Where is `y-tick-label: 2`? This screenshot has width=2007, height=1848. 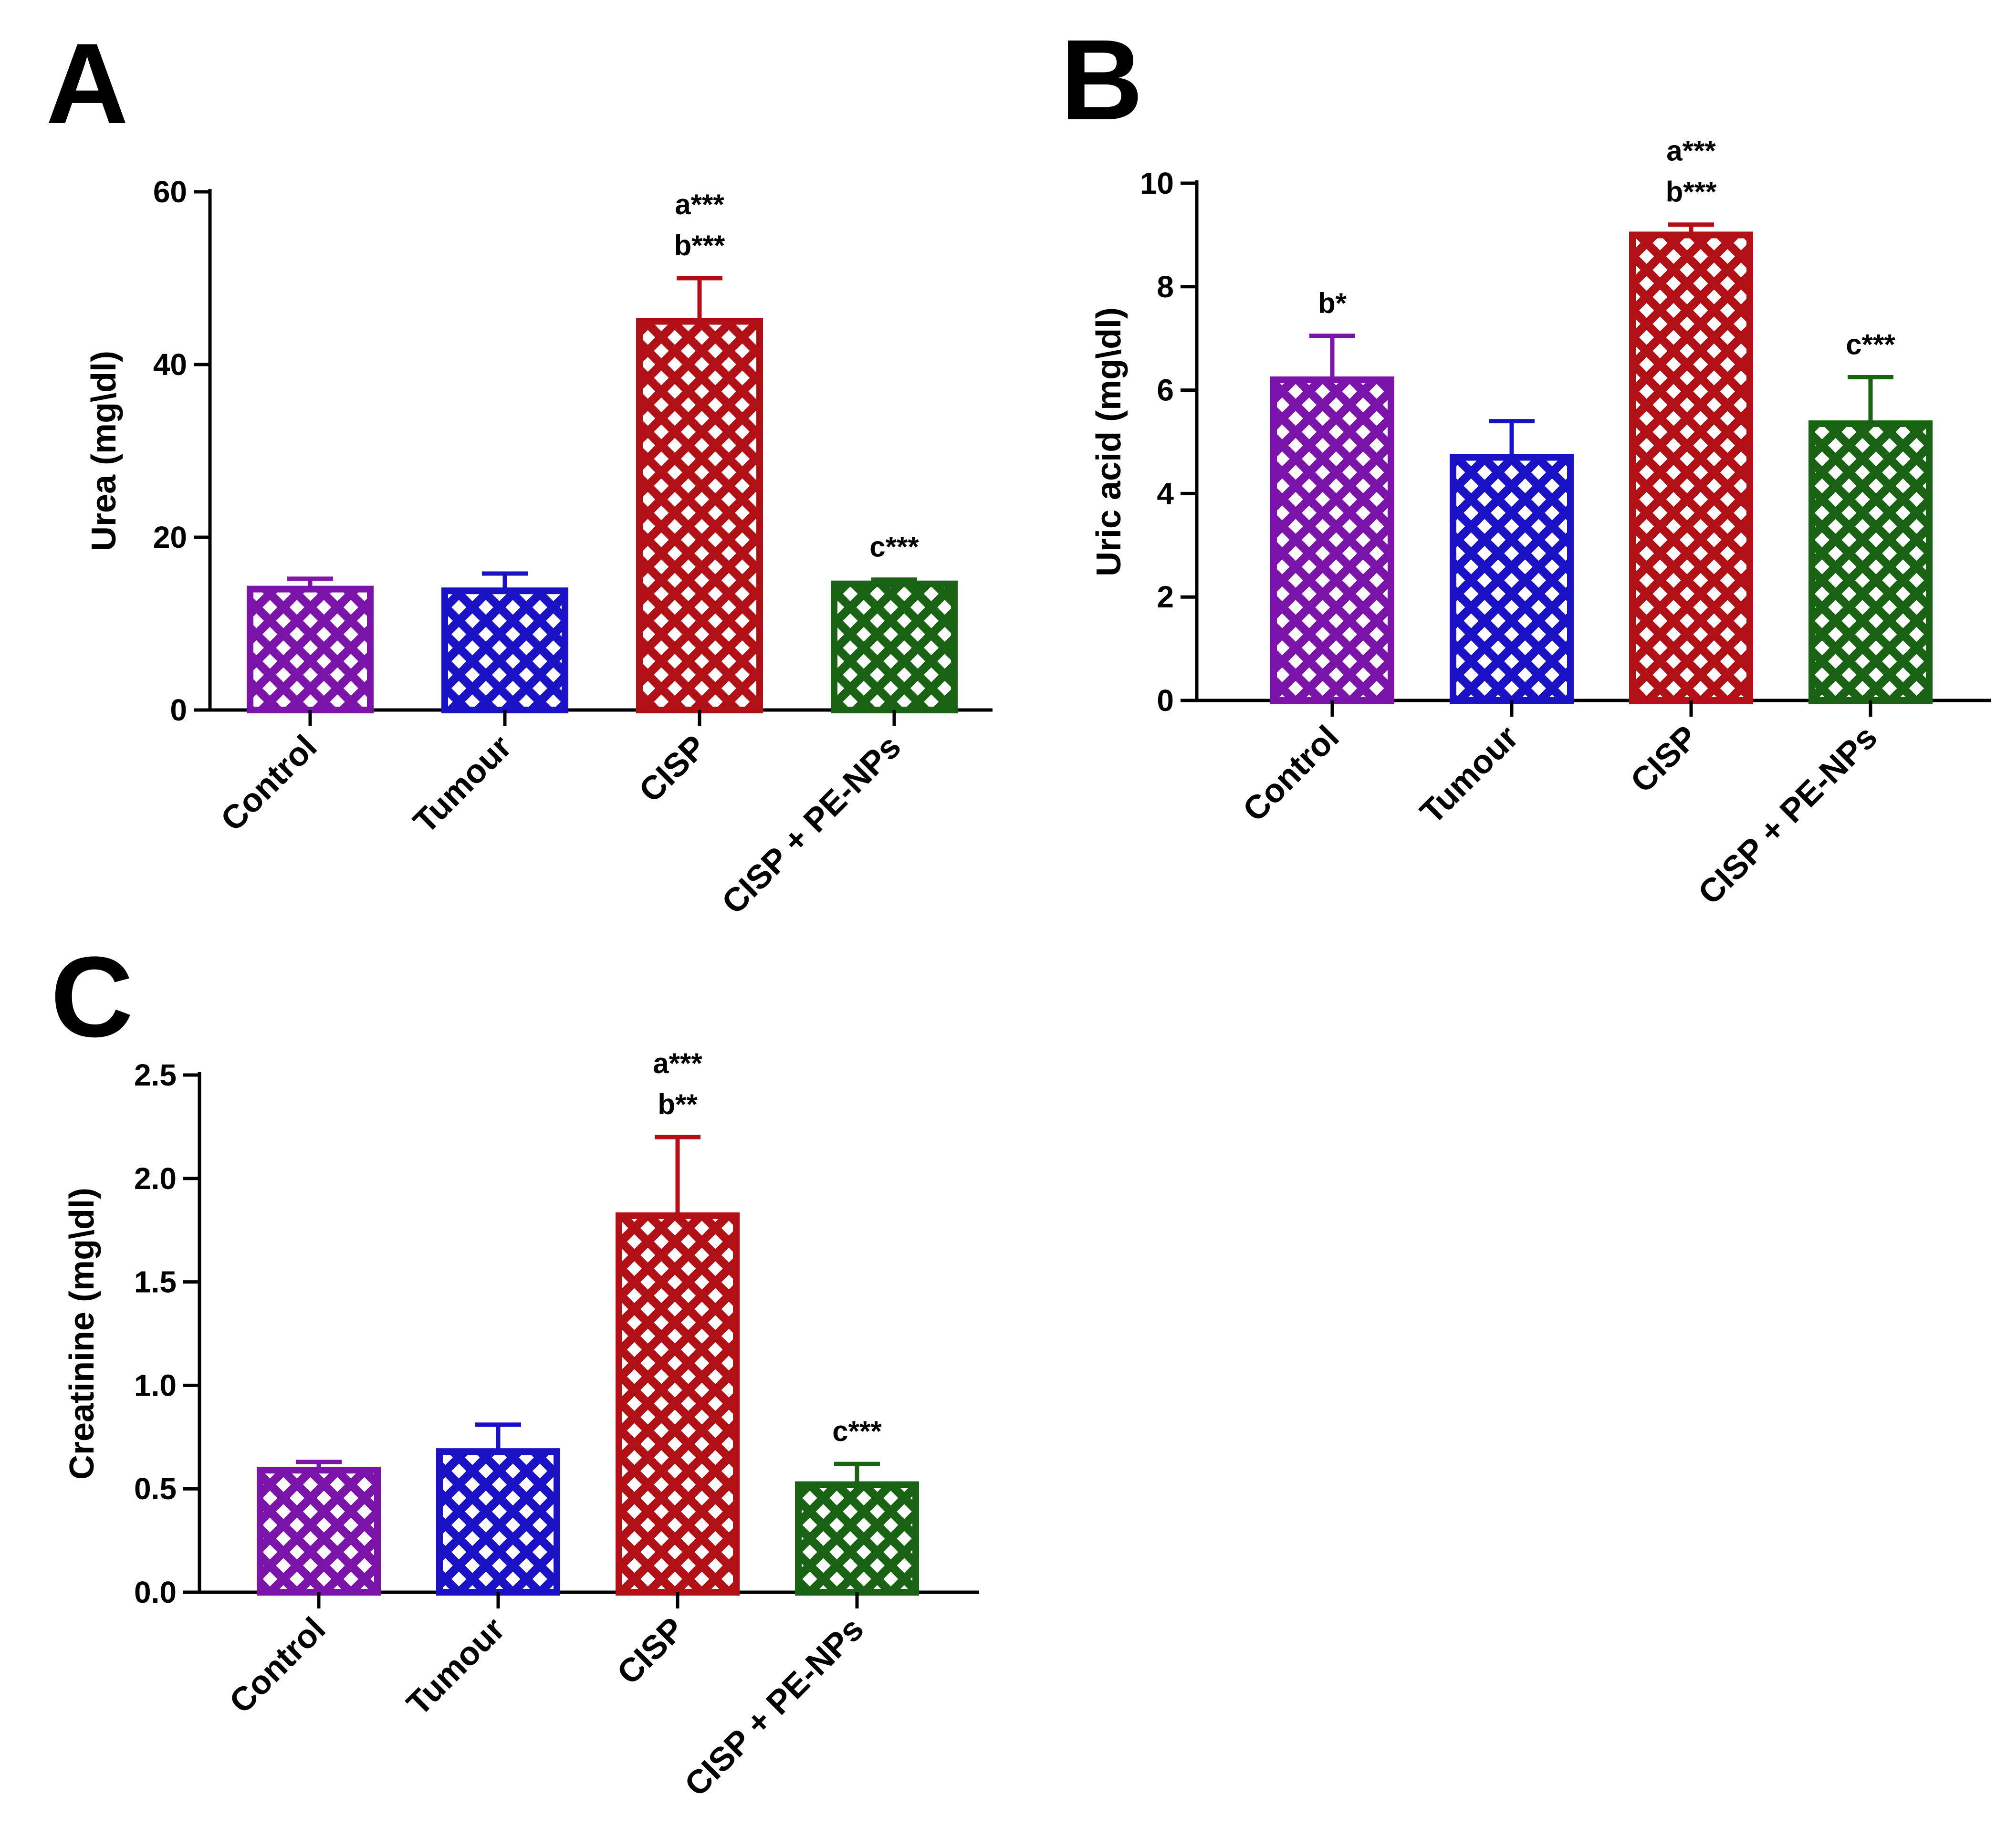 y-tick-label: 2 is located at coordinates (1165, 597).